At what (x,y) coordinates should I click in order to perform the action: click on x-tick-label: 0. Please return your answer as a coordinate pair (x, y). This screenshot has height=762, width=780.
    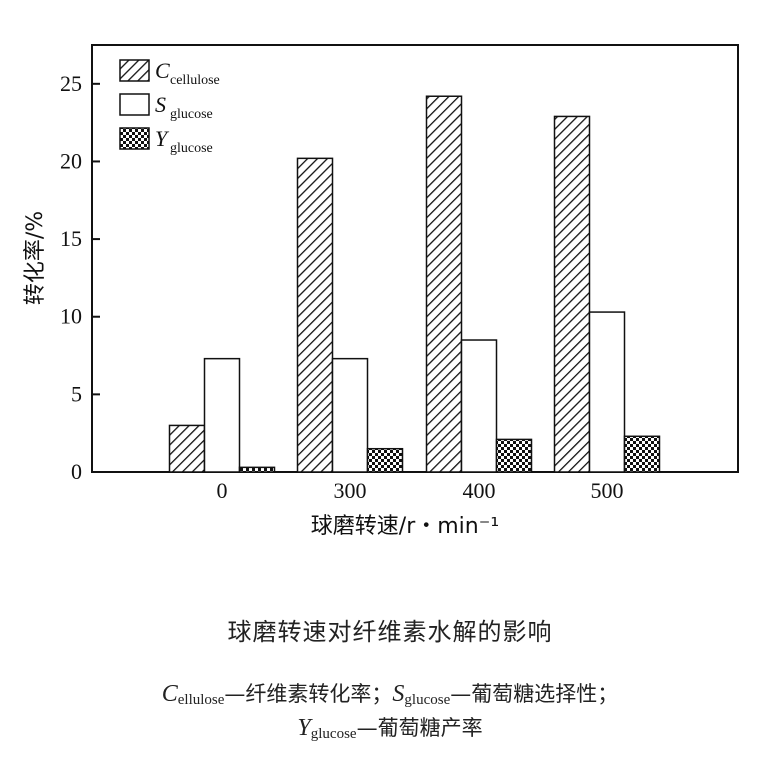
    Looking at the image, I should click on (222, 490).